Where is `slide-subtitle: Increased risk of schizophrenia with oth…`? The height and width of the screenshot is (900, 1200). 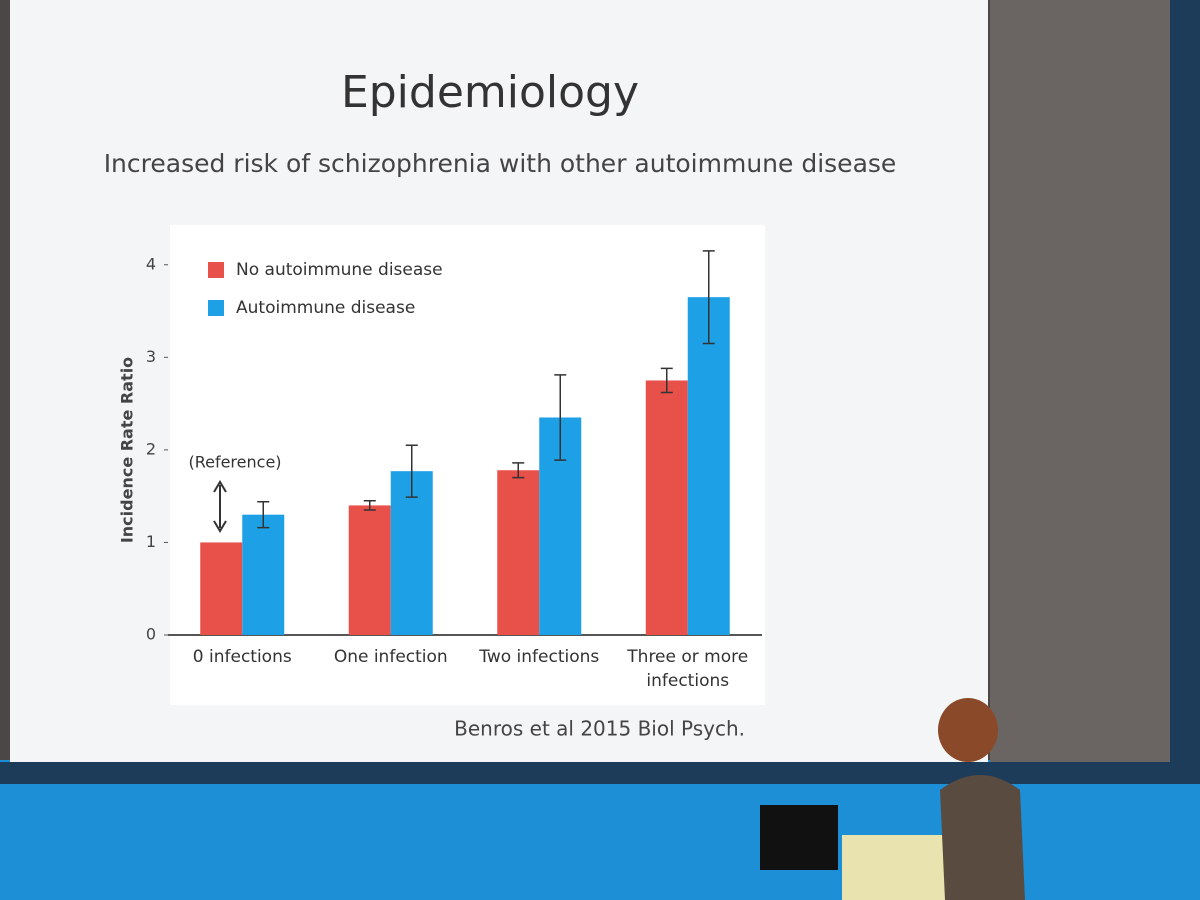
slide-subtitle: Increased risk of schizophrenia with oth… is located at coordinates (500, 163).